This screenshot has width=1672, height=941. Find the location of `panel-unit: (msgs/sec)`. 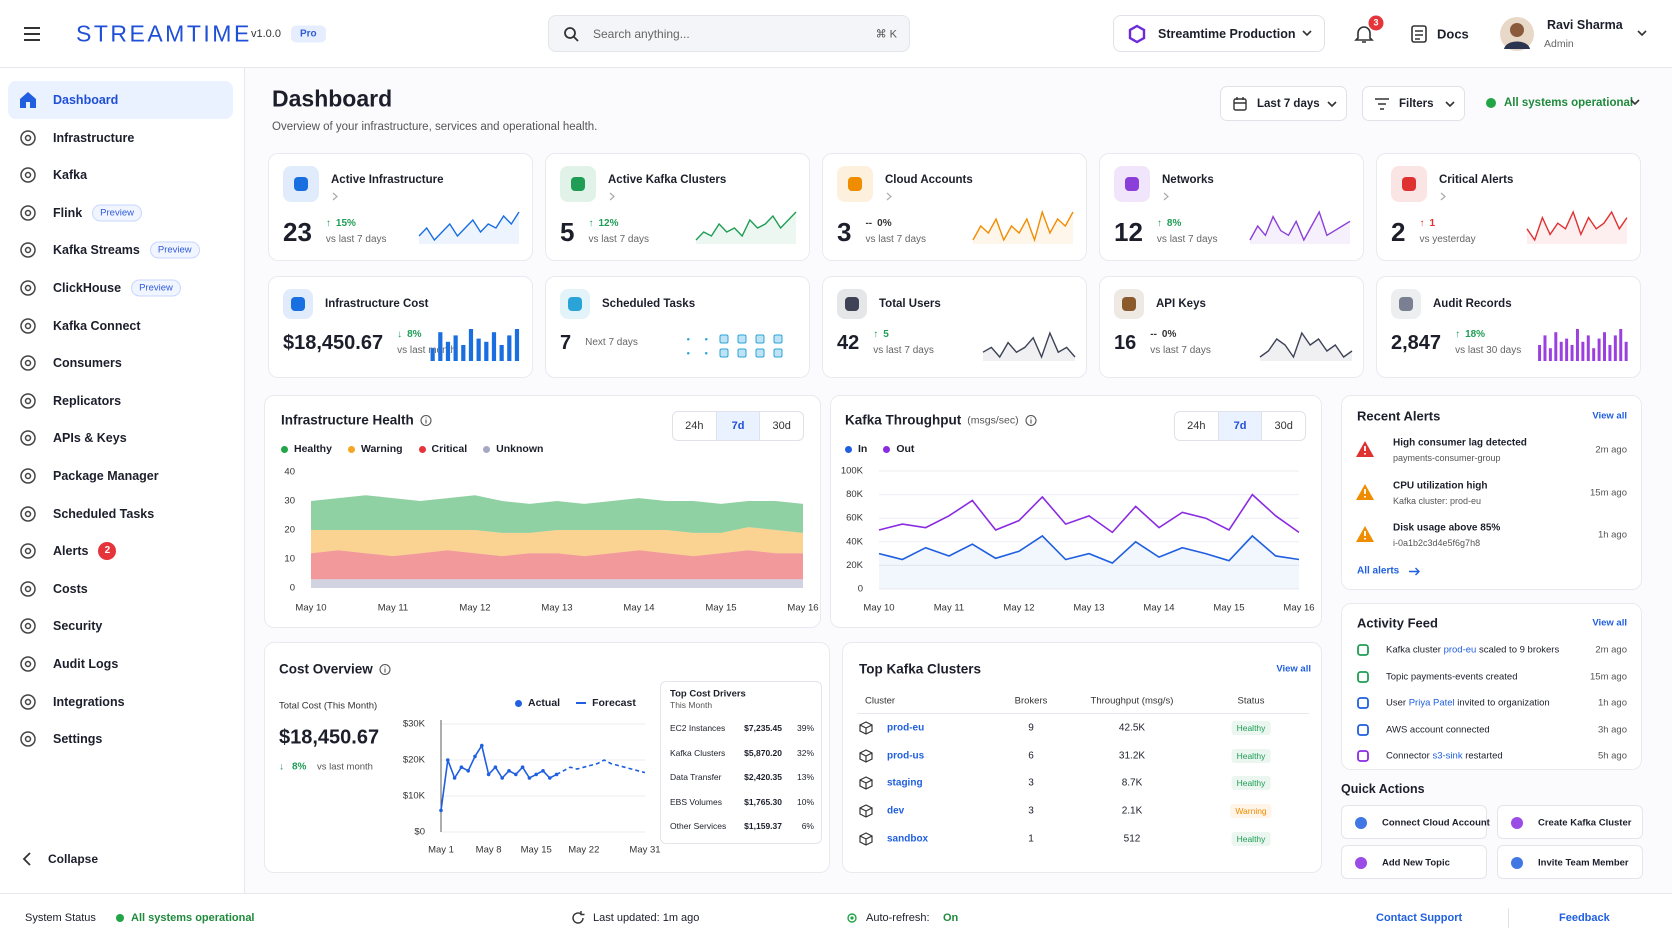

panel-unit: (msgs/sec) is located at coordinates (993, 420).